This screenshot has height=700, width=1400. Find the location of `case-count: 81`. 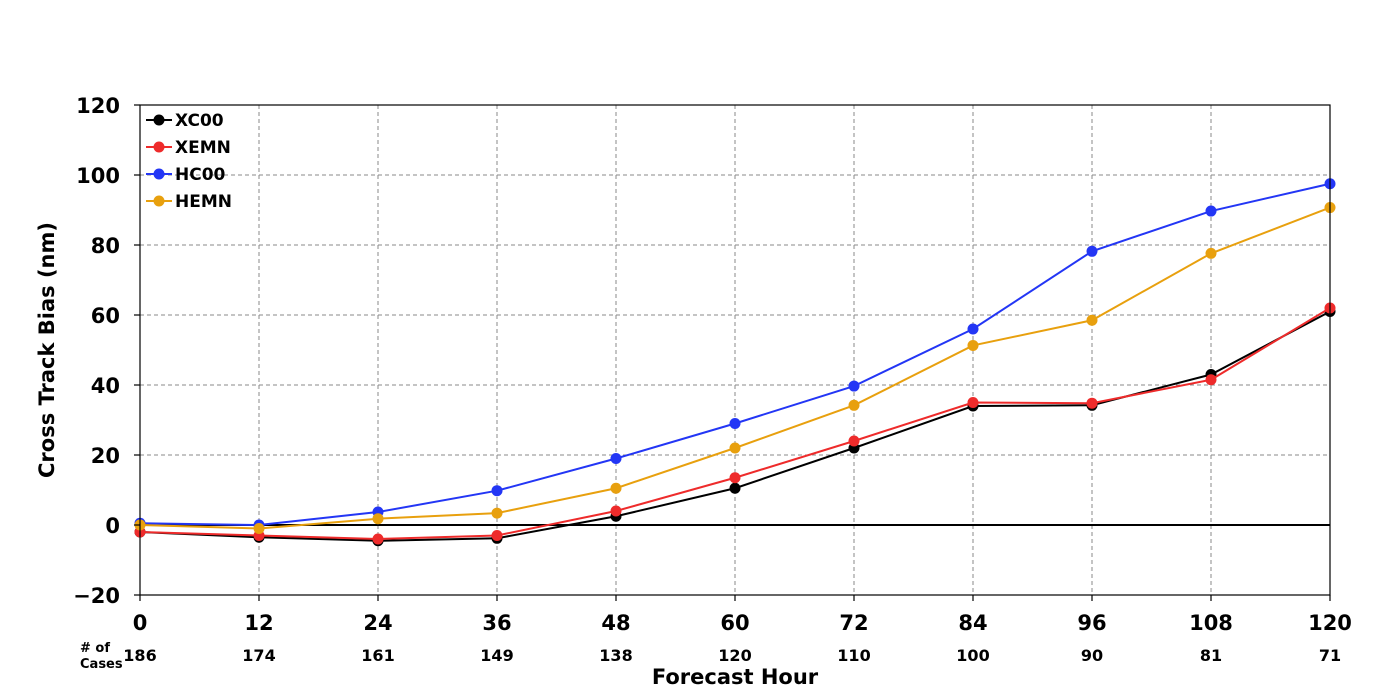

case-count: 81 is located at coordinates (1211, 655).